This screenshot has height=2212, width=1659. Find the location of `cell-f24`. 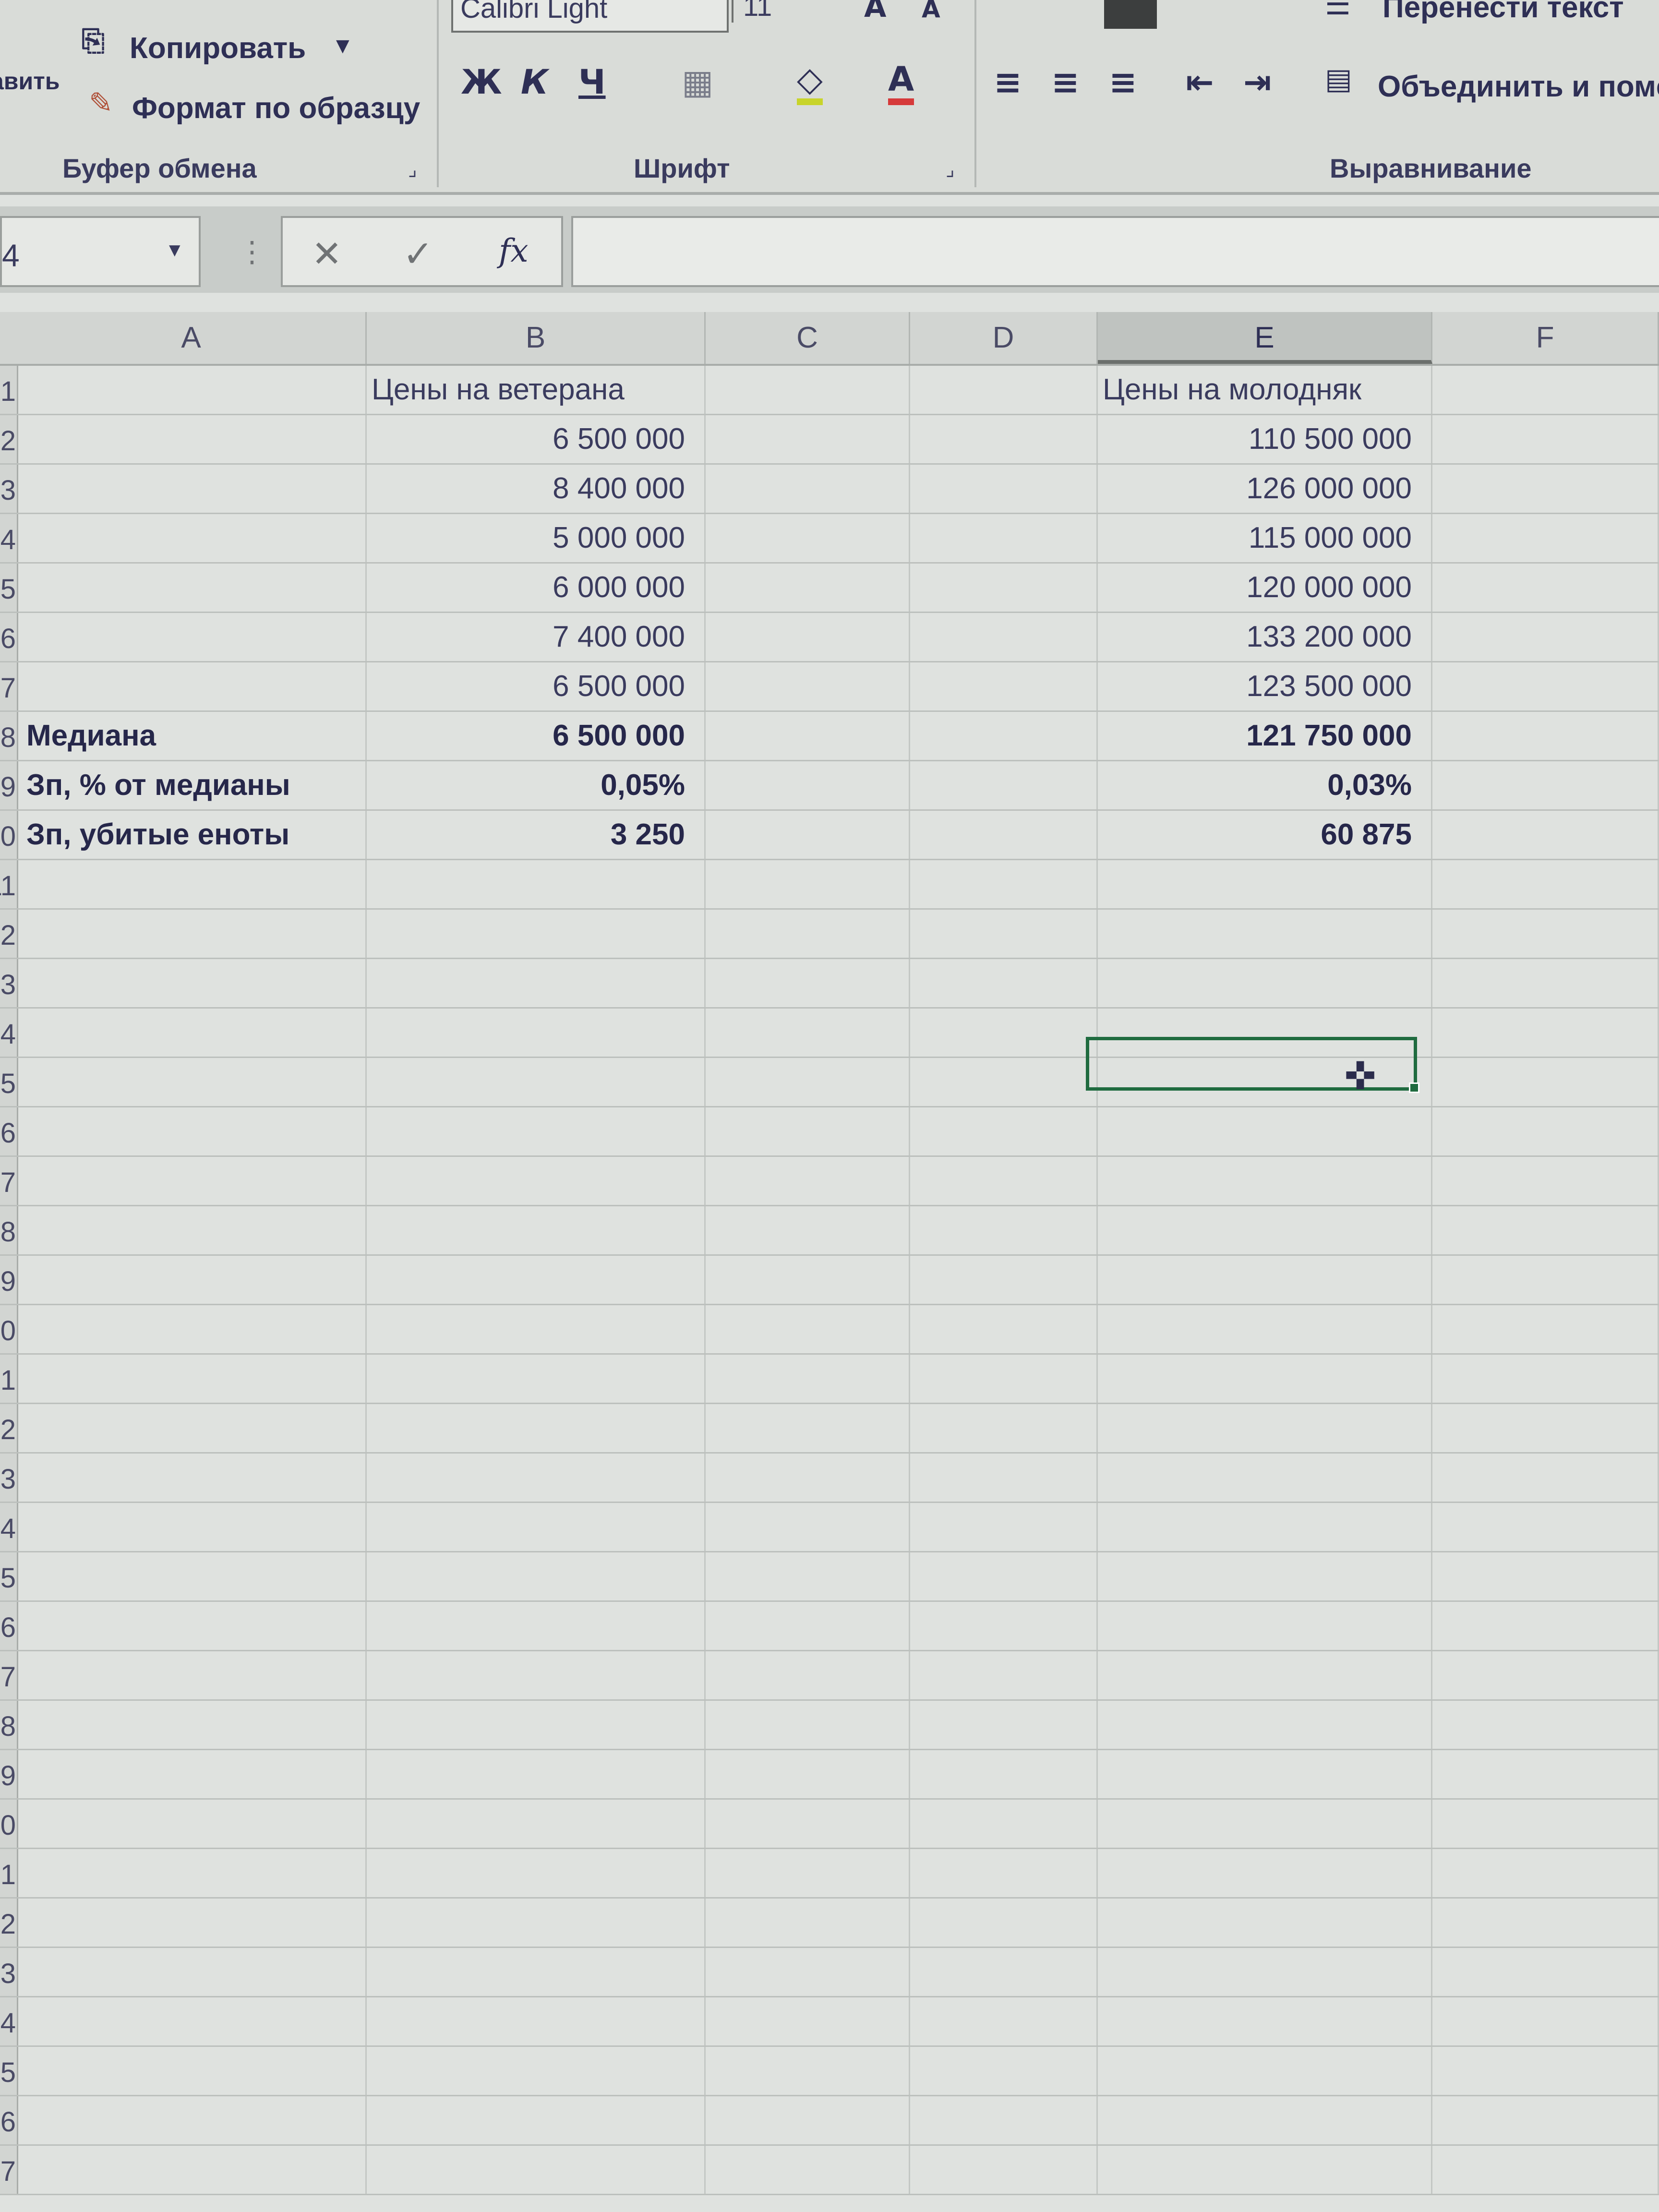

cell-f24 is located at coordinates (1546, 1527).